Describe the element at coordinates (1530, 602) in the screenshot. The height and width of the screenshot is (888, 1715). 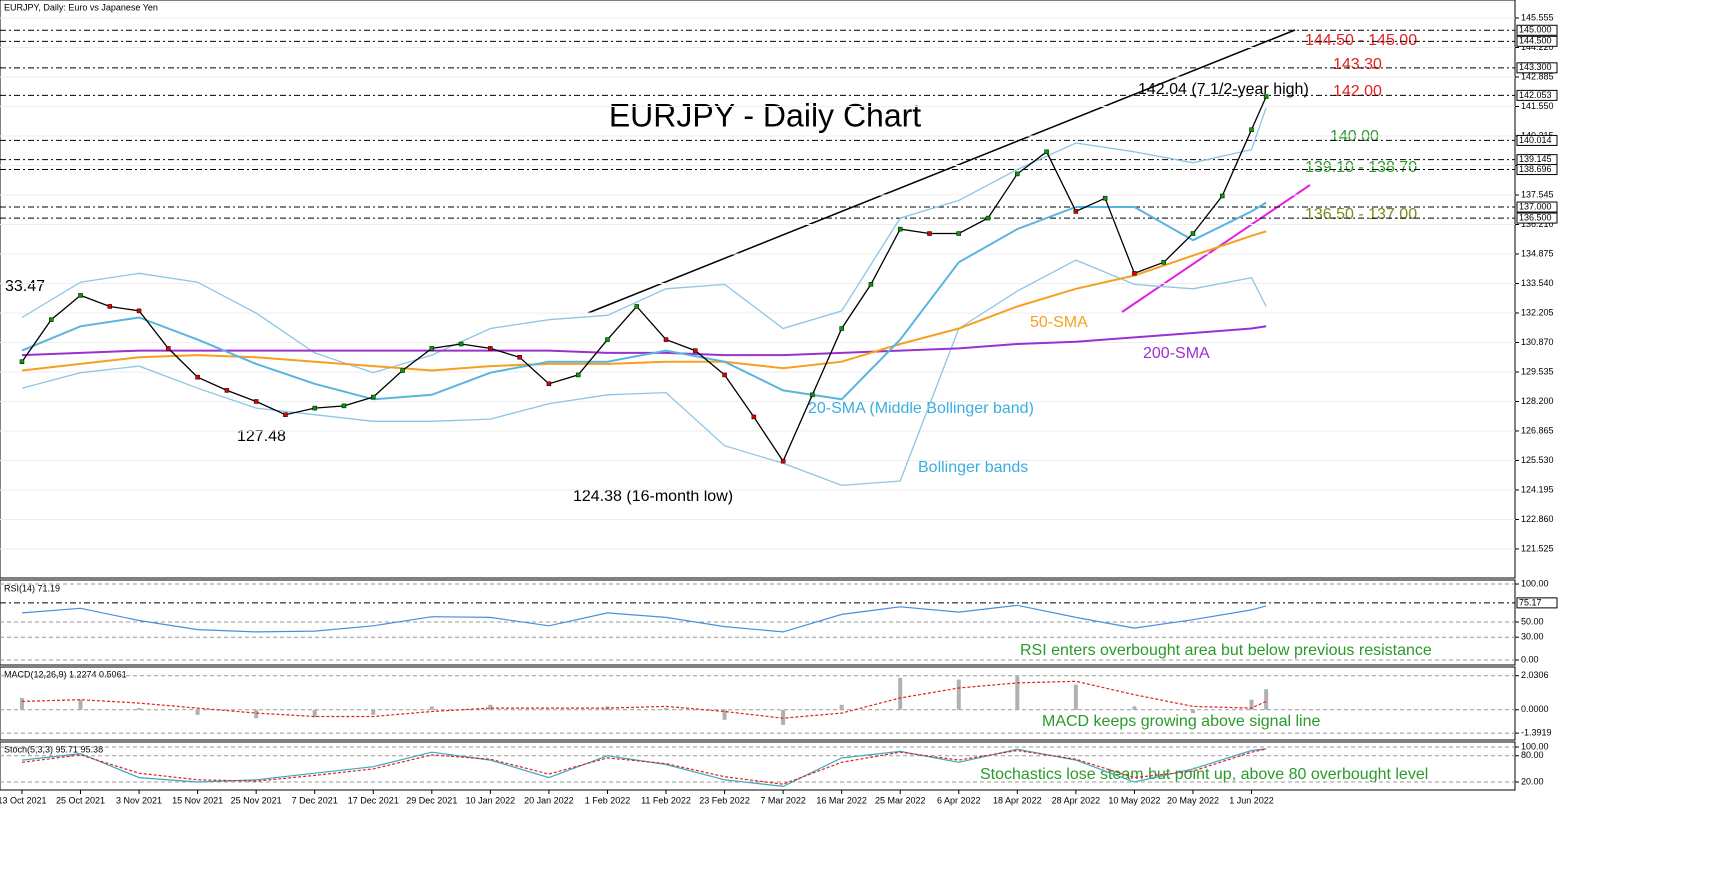
I see `level-label: 75.17` at that location.